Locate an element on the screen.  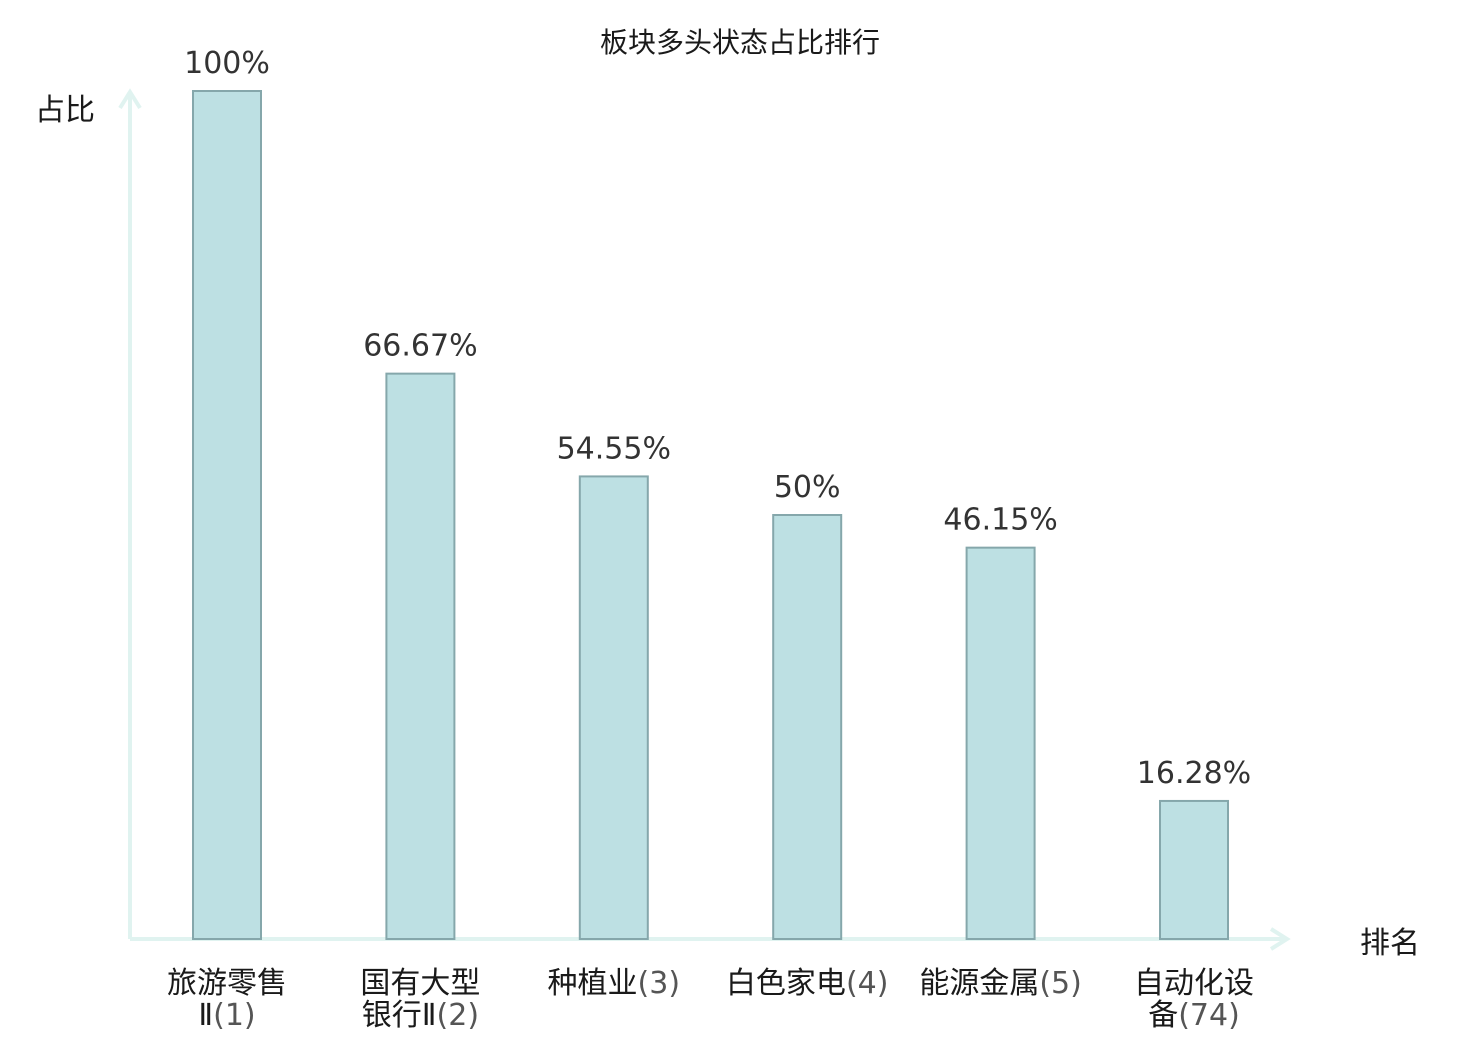
y-axis-label: 占比 is located at coordinates (65, 110).